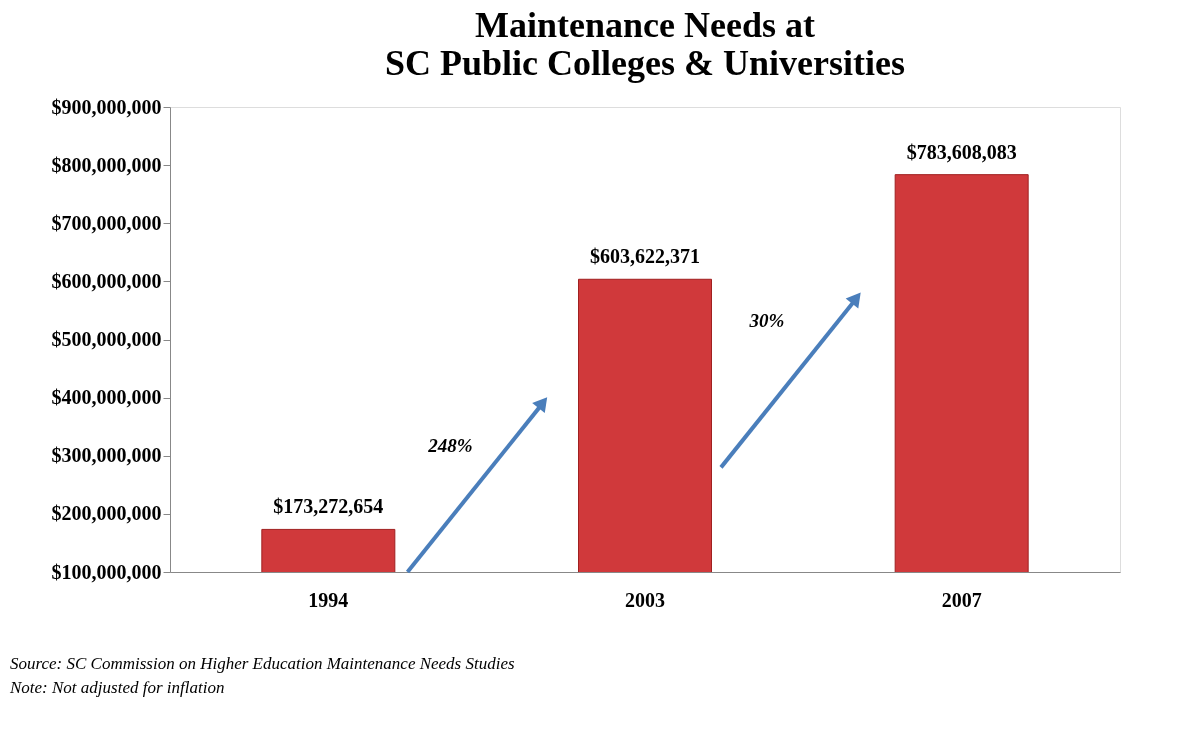  Describe the element at coordinates (961, 151) in the screenshot. I see `data-label: $783,608,083` at that location.